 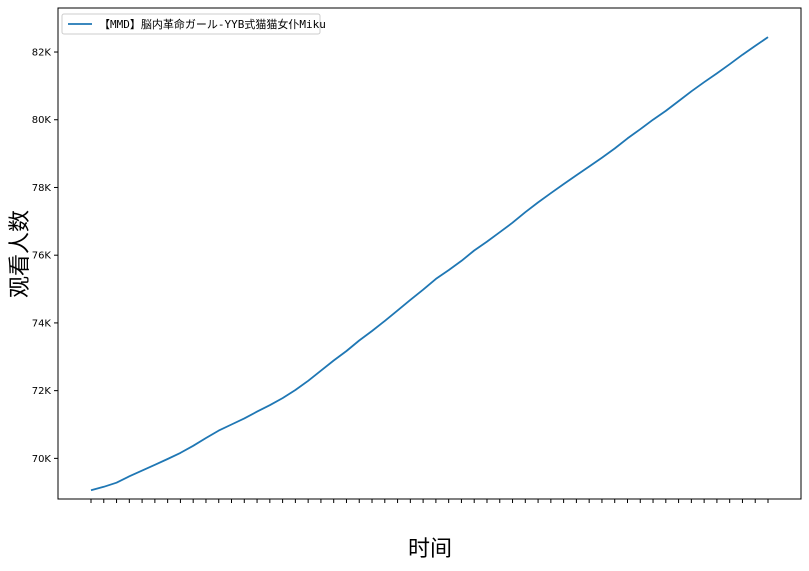 What do you see at coordinates (42, 120) in the screenshot?
I see `y-tick-label: 80K` at bounding box center [42, 120].